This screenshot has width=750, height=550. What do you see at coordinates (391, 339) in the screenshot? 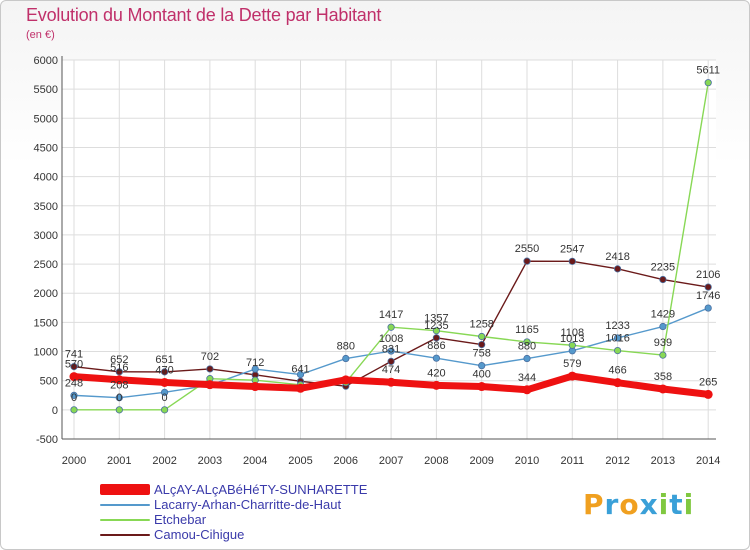
I see `data-label: 1008` at bounding box center [391, 339].